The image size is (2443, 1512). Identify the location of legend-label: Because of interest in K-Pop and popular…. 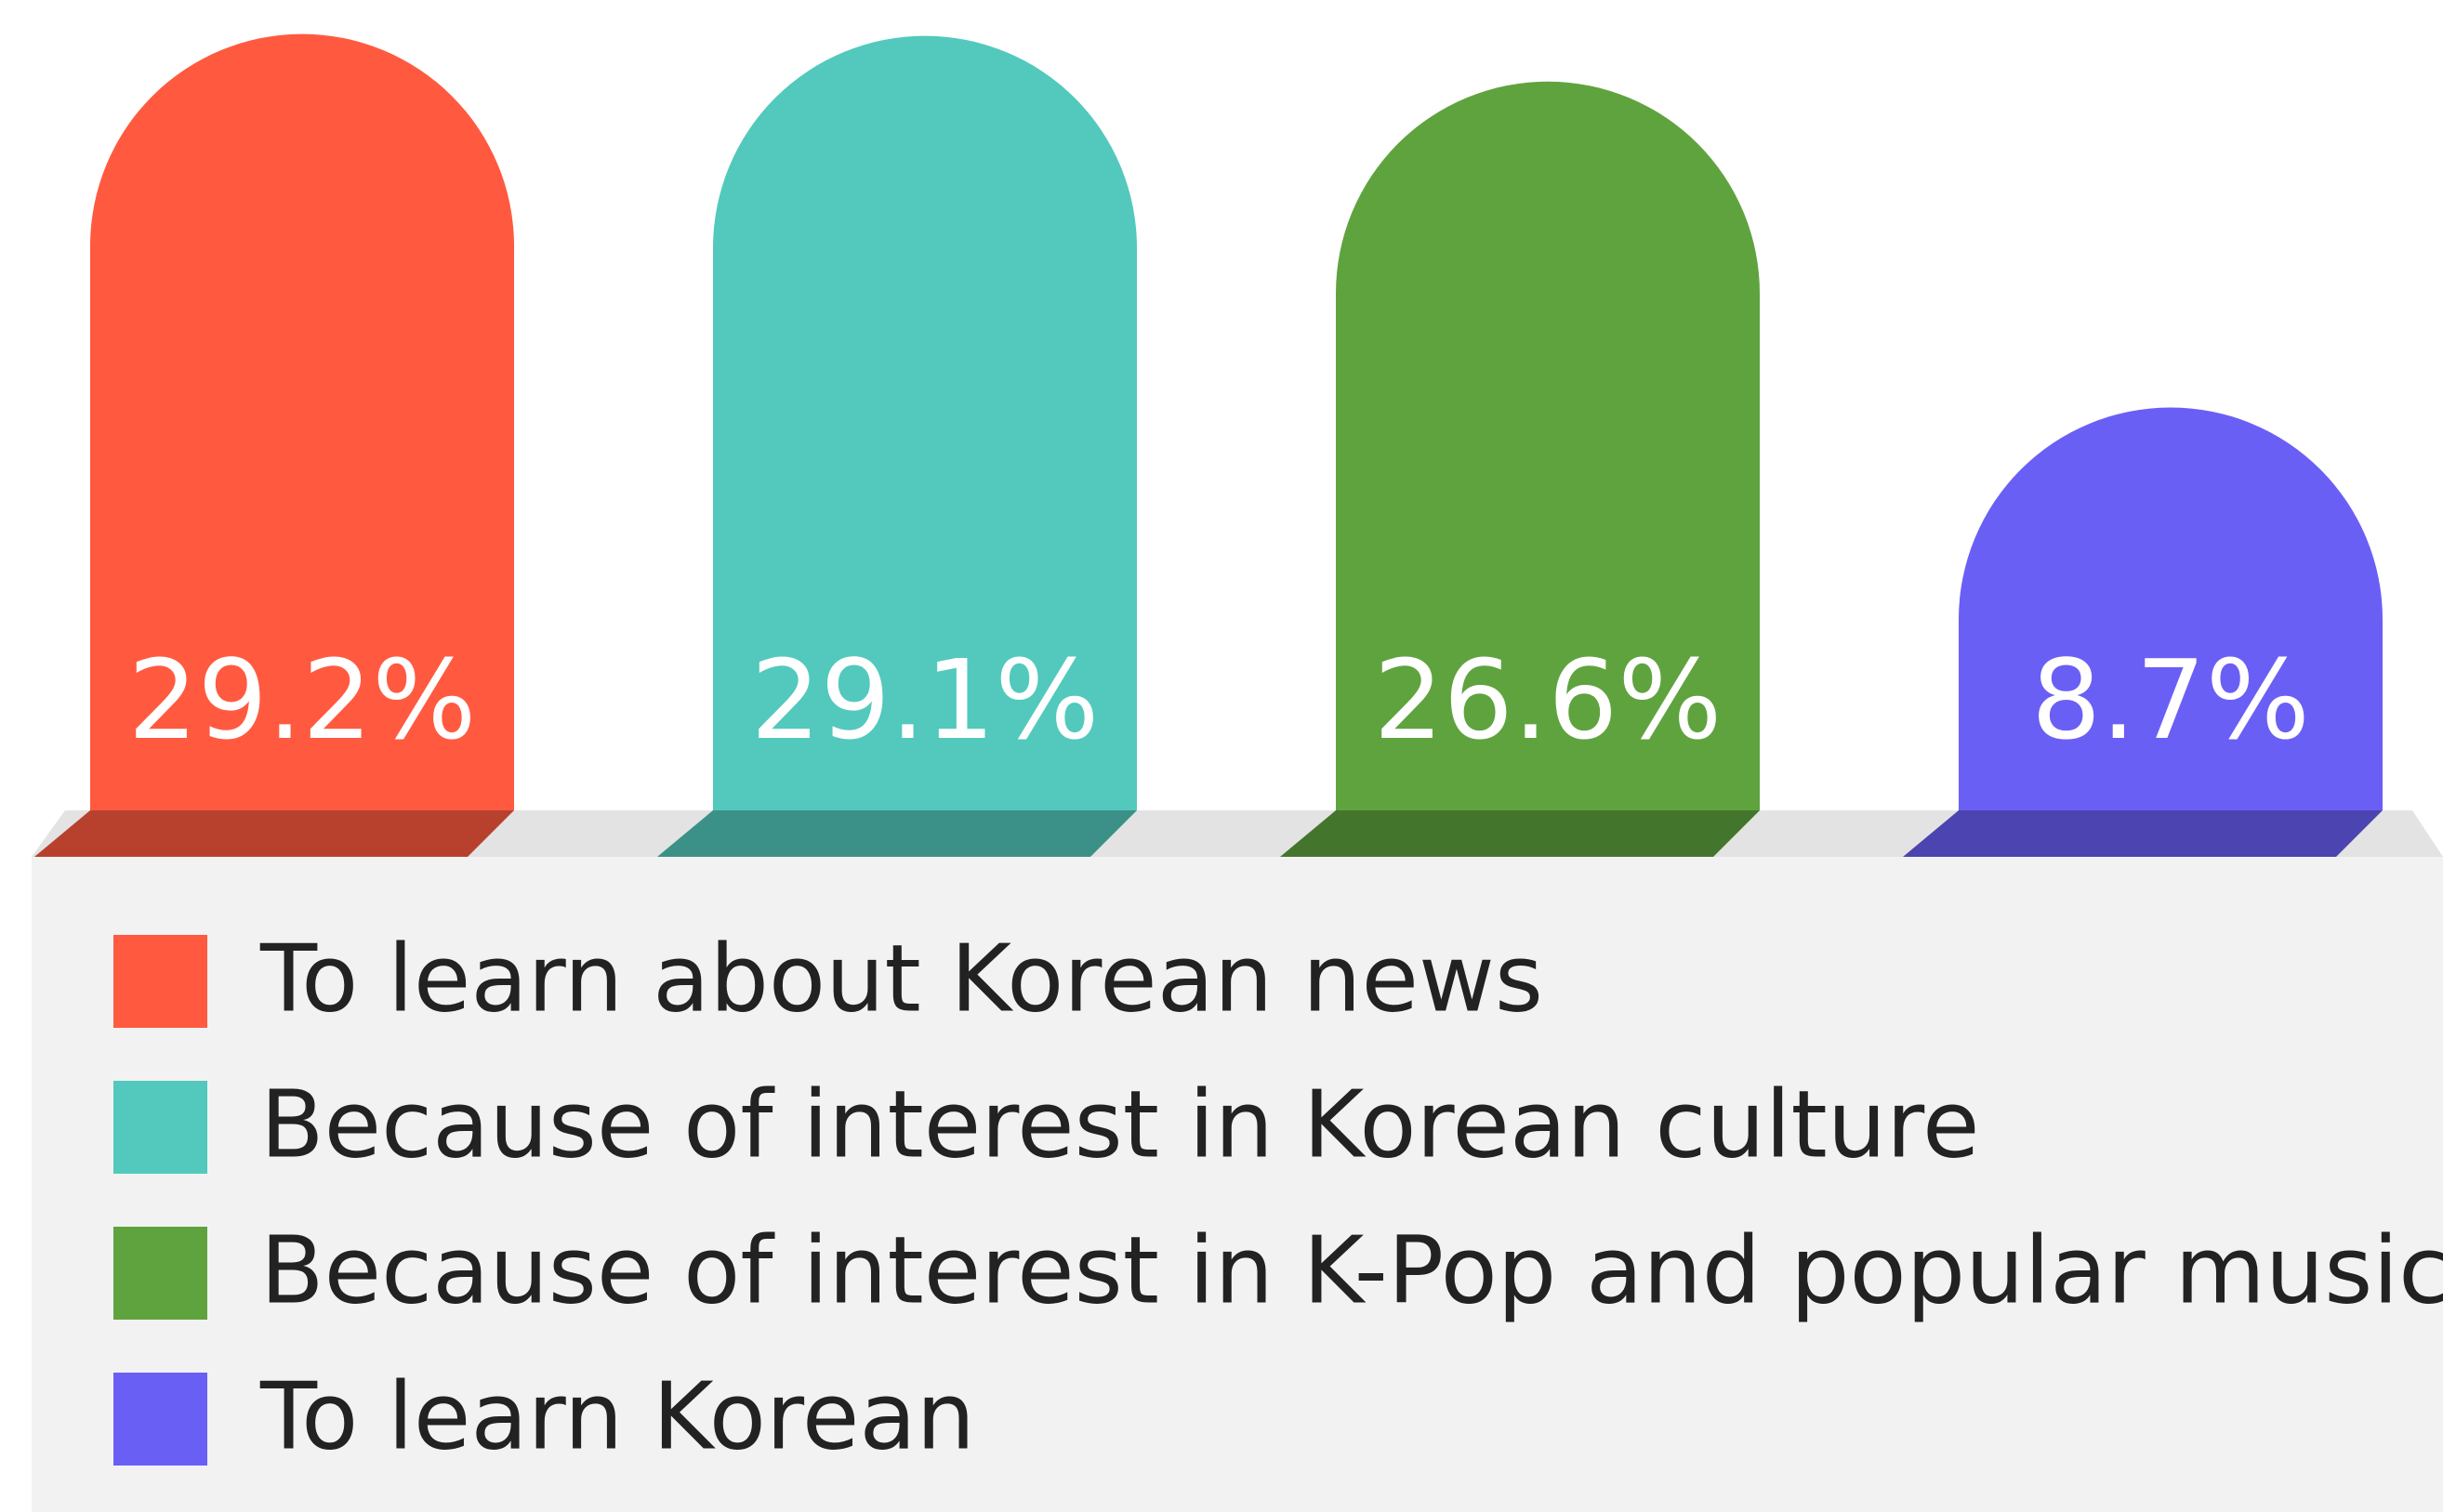
(1351, 1270).